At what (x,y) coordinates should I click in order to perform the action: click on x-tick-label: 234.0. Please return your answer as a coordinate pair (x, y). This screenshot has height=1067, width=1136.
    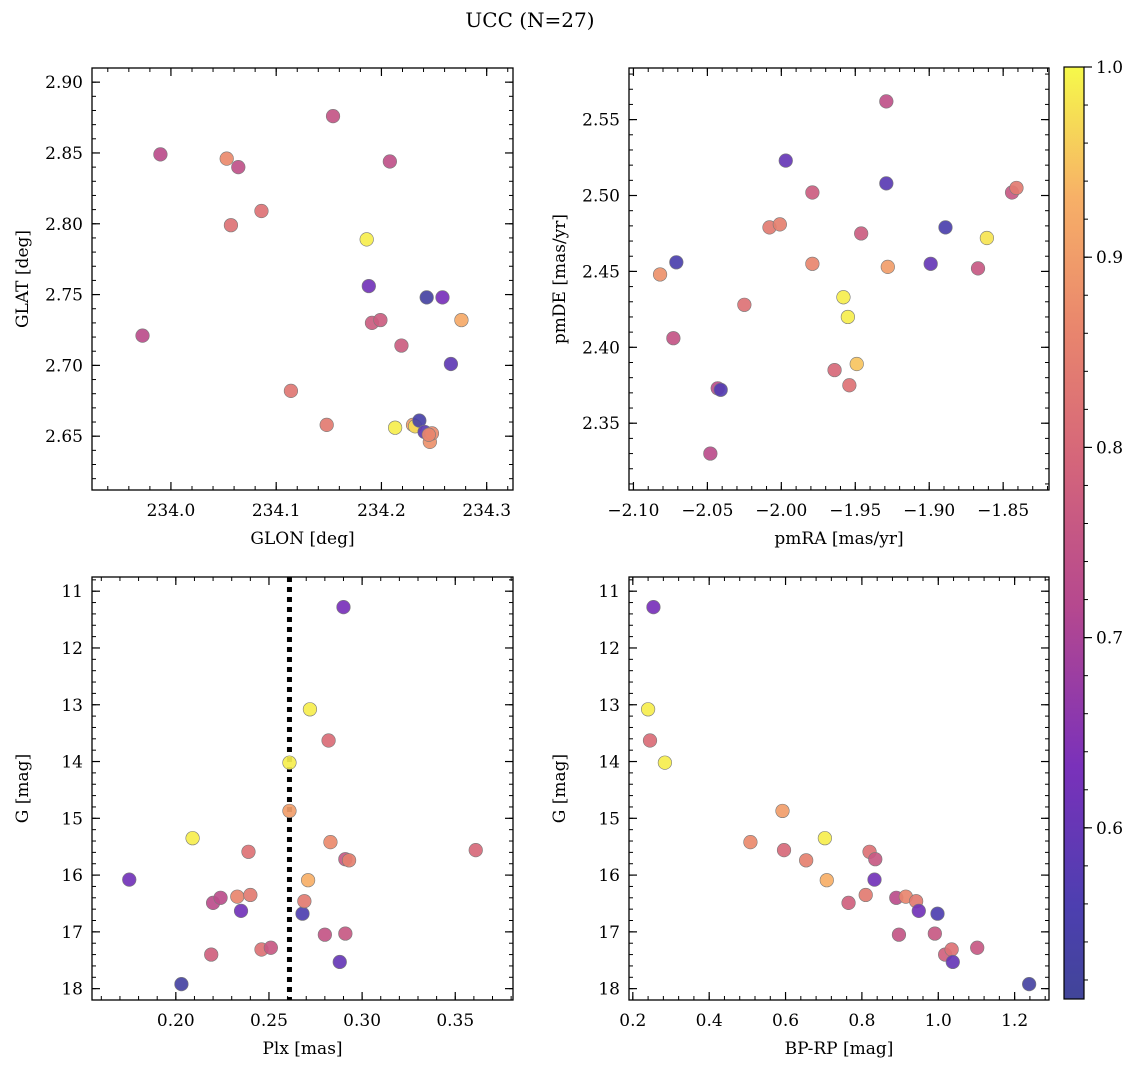
    Looking at the image, I should click on (171, 511).